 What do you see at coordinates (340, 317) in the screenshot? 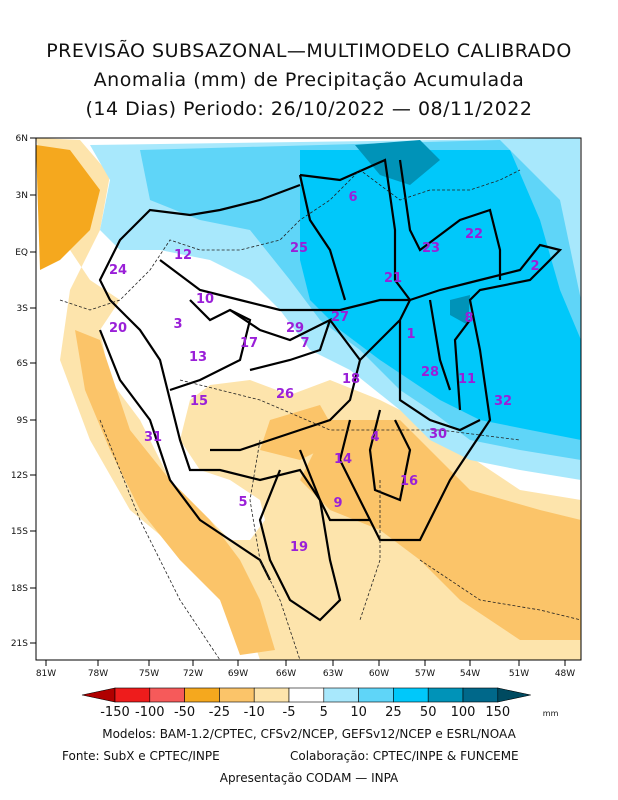
I see `basin-label-27: 27` at bounding box center [340, 317].